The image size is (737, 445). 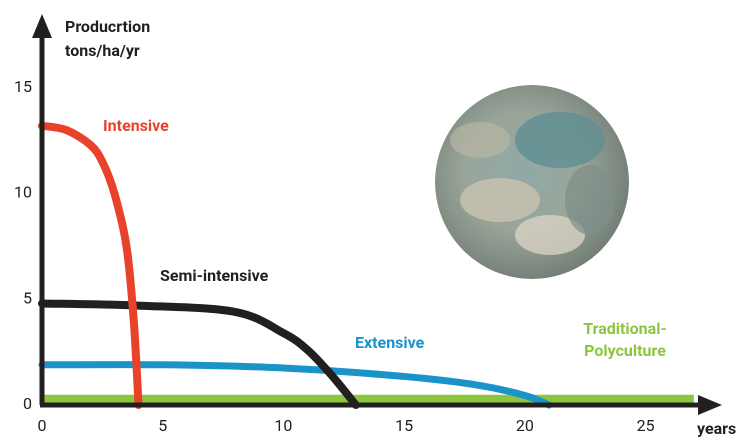 What do you see at coordinates (23, 86) in the screenshot?
I see `y-tick-label: 15` at bounding box center [23, 86].